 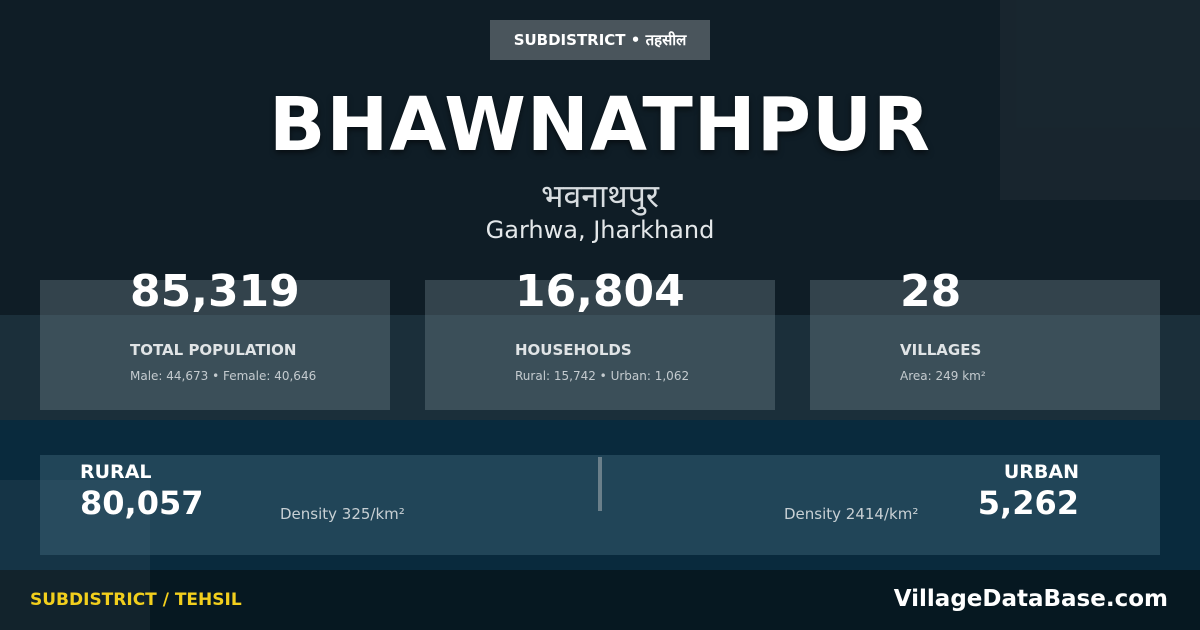 I want to click on footer-category: SUBDISTRICT / TEHSIL, so click(x=136, y=600).